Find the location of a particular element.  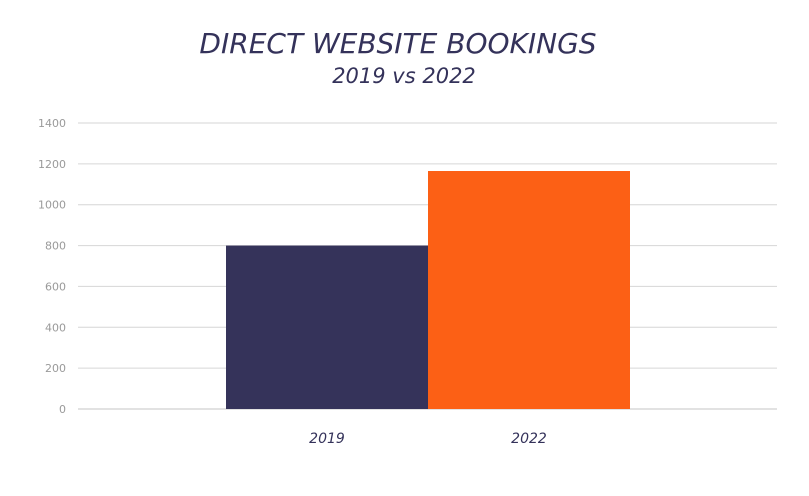

chart-subtitle: 2019 vs 2022 is located at coordinates (404, 76).